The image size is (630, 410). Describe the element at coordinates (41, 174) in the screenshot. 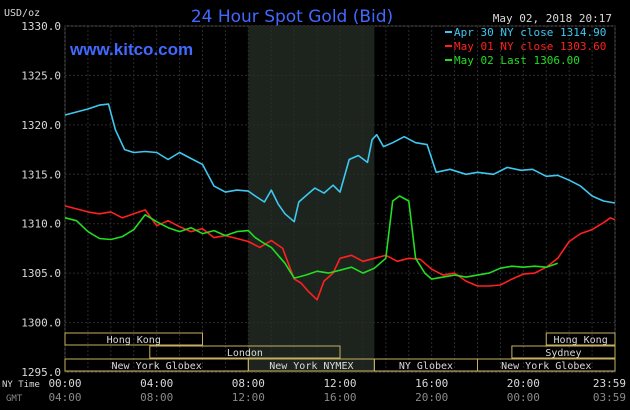

I see `y-tick-label: 1315.0` at that location.